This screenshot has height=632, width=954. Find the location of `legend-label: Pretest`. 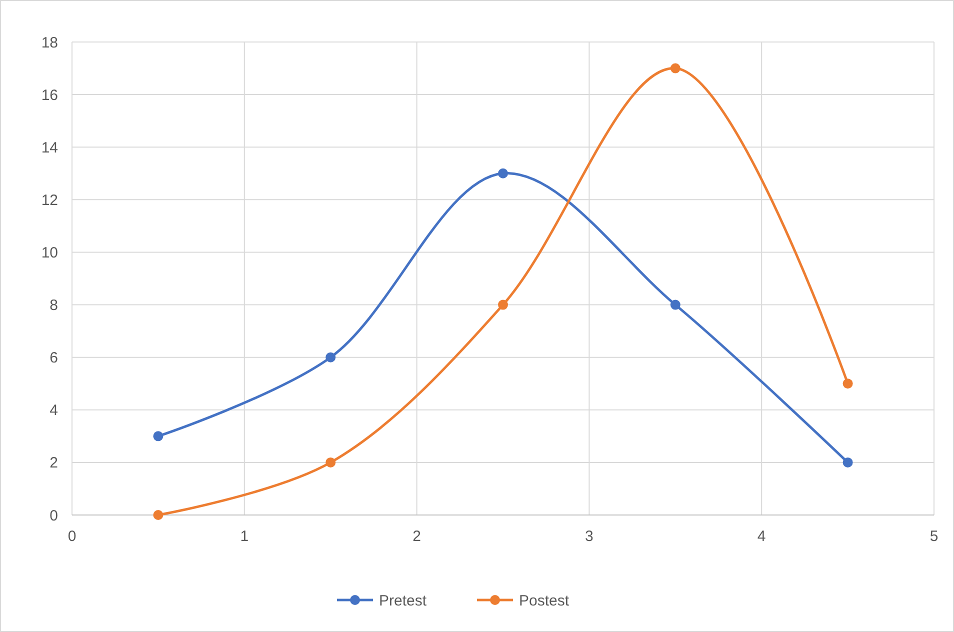

legend-label: Pretest is located at coordinates (403, 601).